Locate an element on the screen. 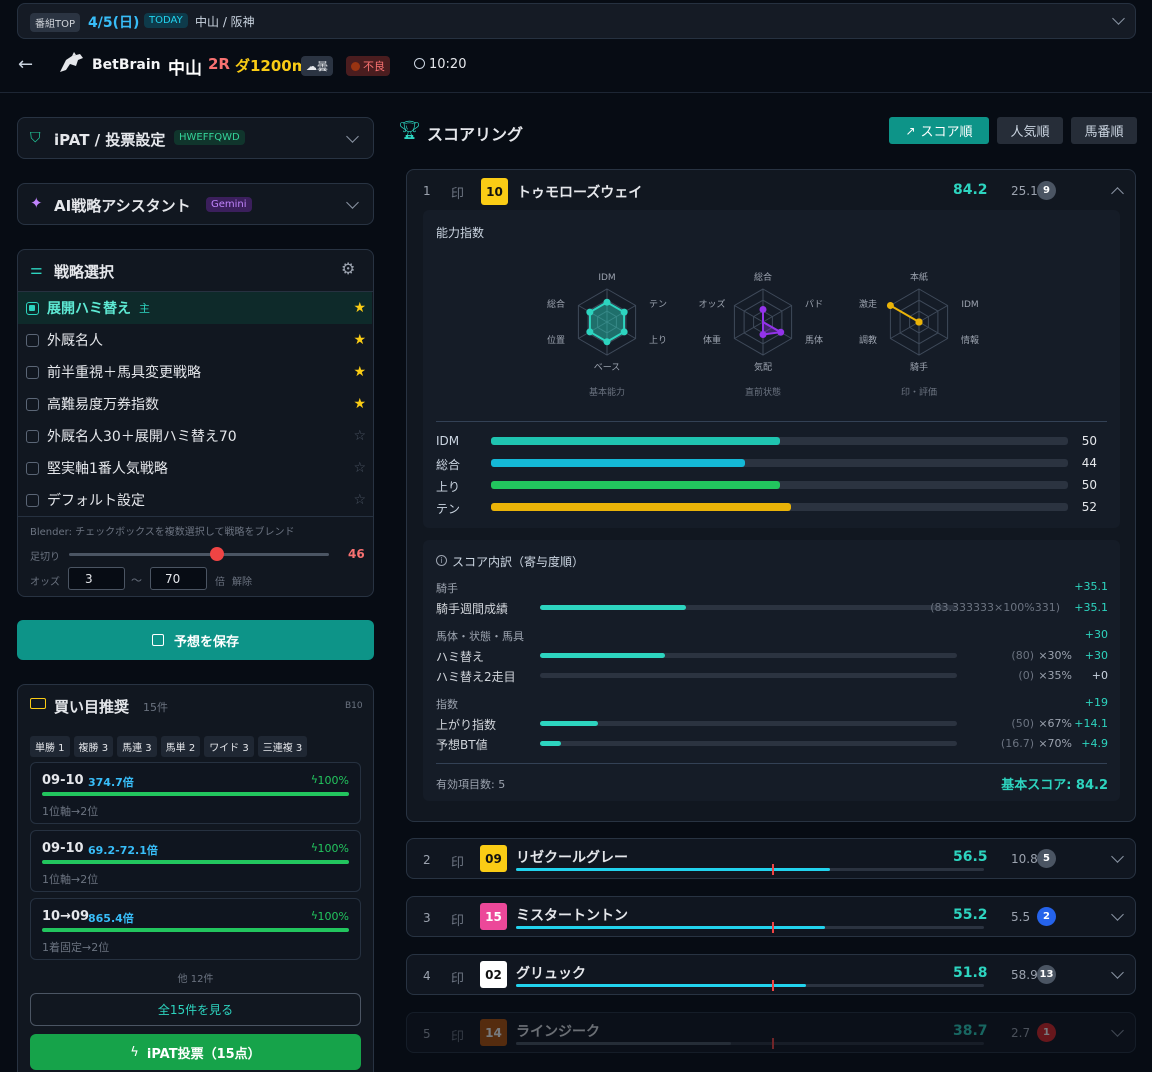 This screenshot has height=1072, width=1152. radar-point is located at coordinates (763, 309).